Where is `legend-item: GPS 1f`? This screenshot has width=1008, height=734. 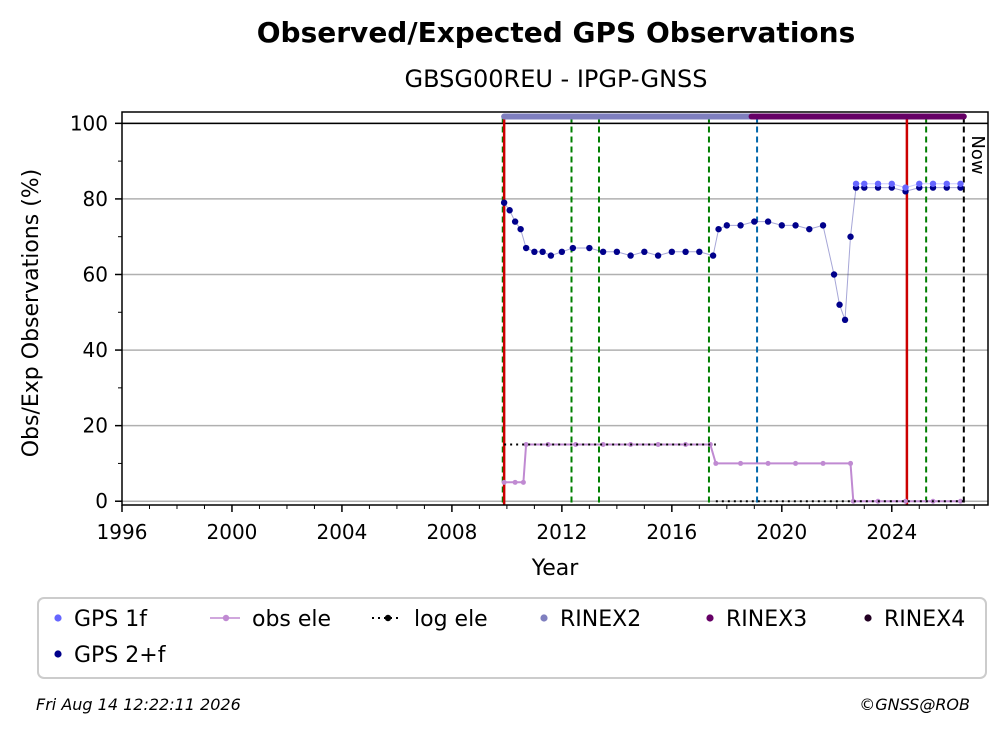
legend-item: GPS 1f is located at coordinates (101, 619).